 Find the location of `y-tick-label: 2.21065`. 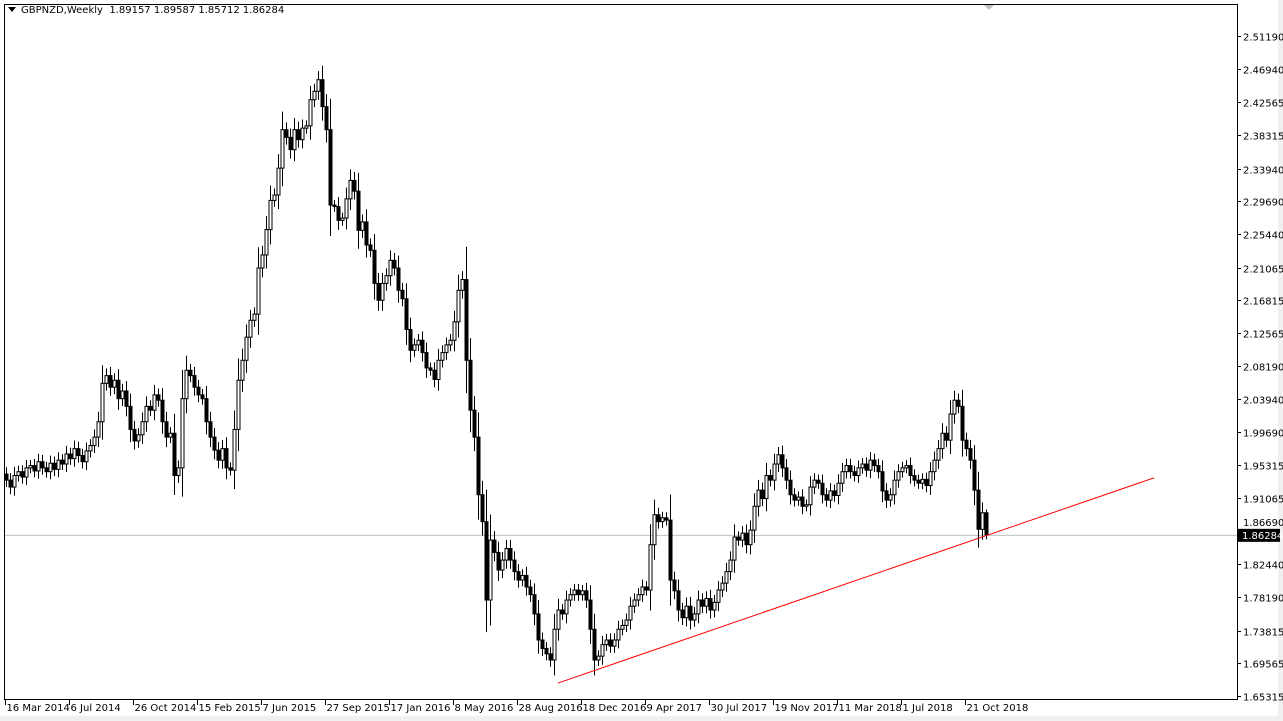

y-tick-label: 2.21065 is located at coordinates (1263, 270).